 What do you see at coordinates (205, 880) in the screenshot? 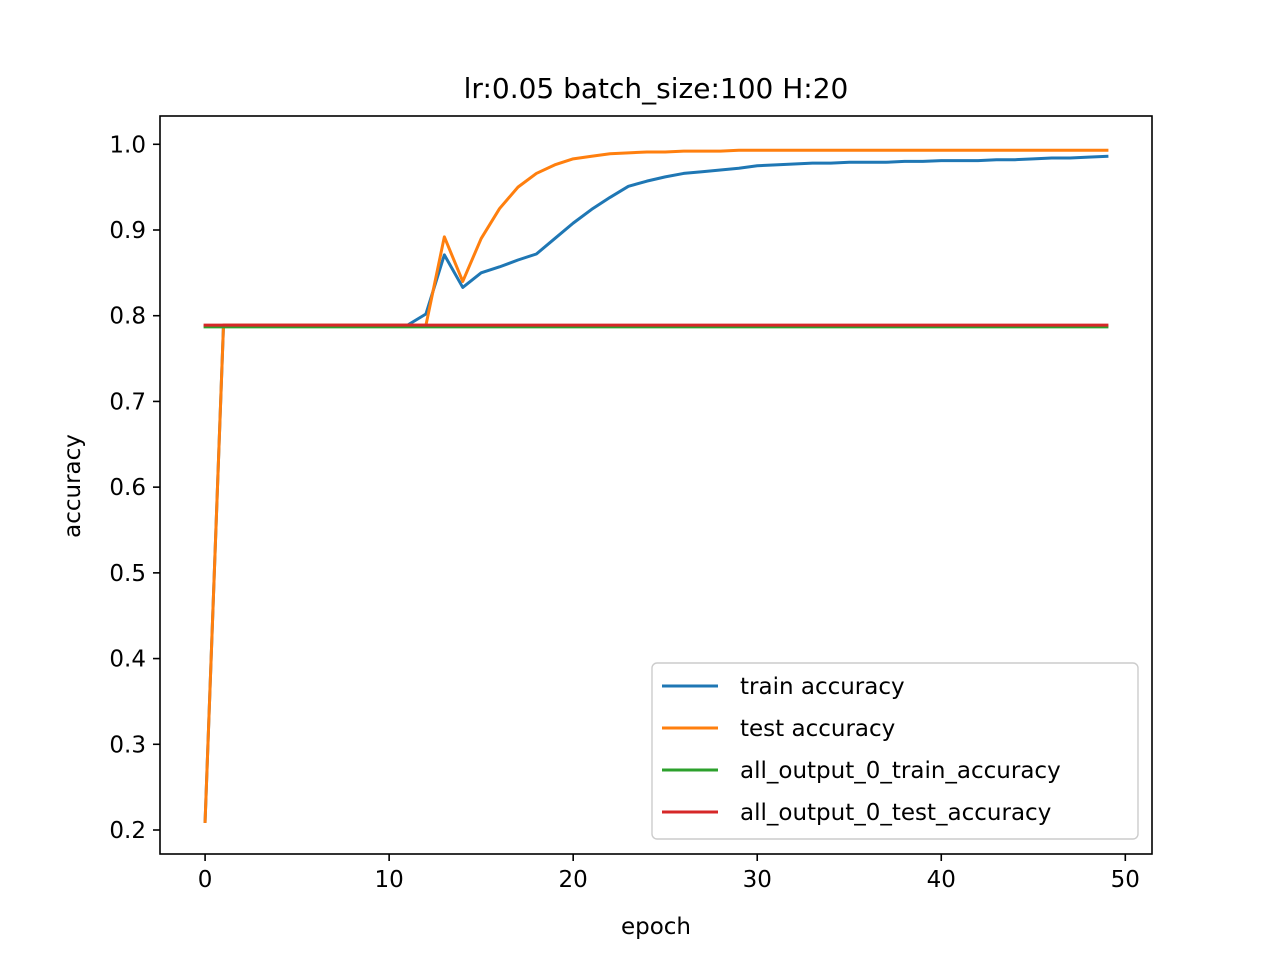
I see `x-tick-label: 0` at bounding box center [205, 880].